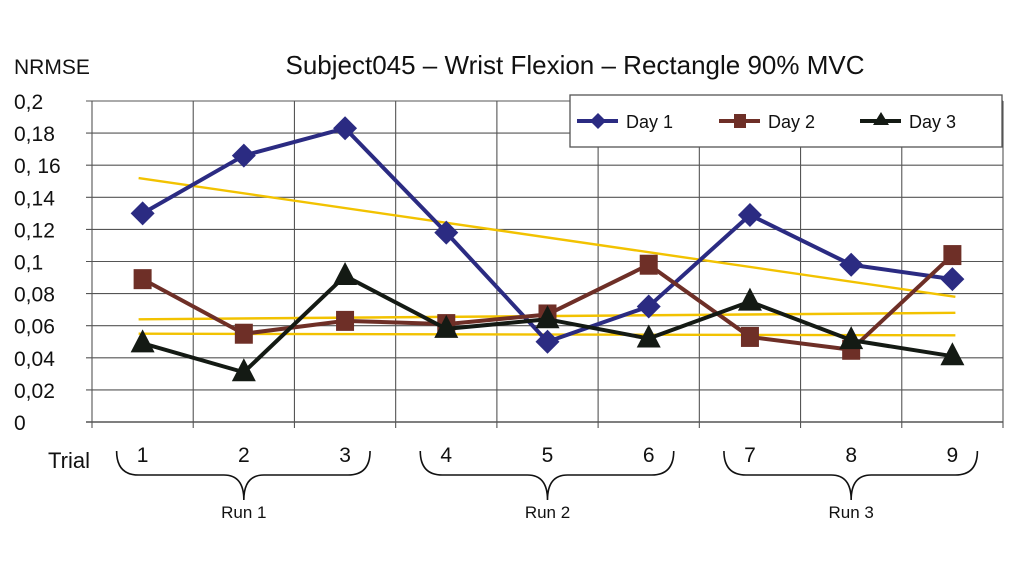 The width and height of the screenshot is (1024, 576). I want to click on legend-item-day-3: Day 3, so click(908, 122).